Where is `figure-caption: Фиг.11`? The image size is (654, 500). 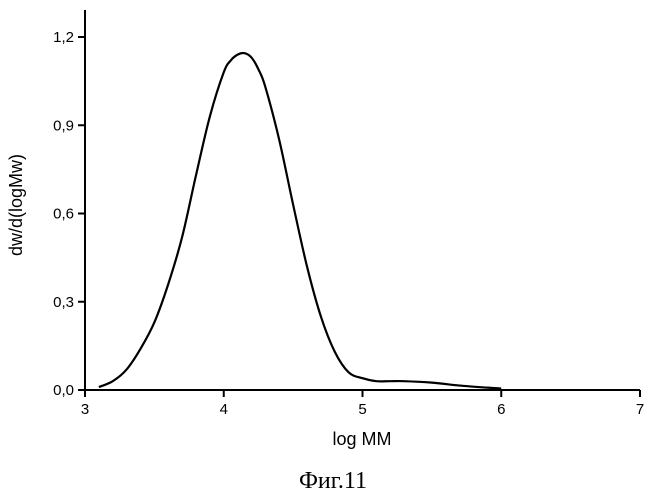 figure-caption: Фиг.11 is located at coordinates (333, 481).